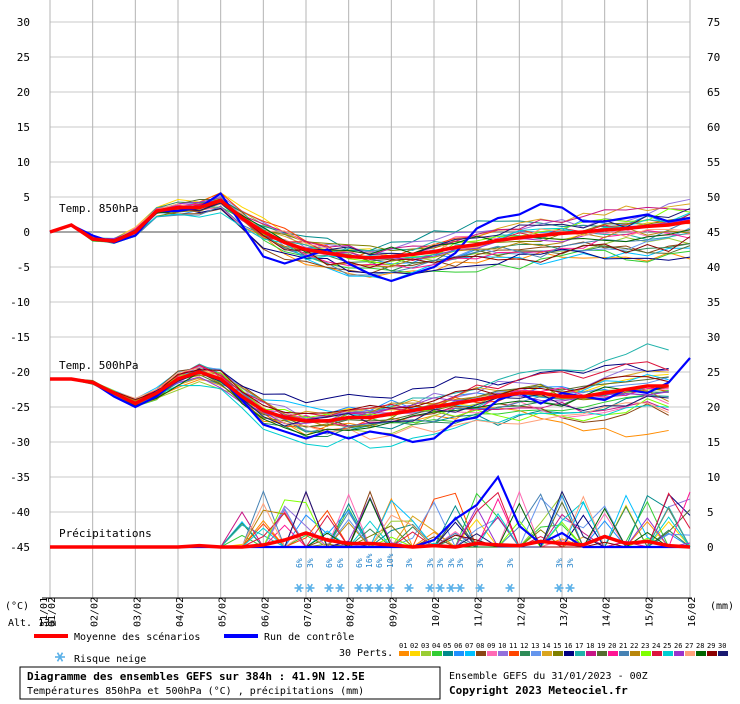 The height and width of the screenshot is (704, 740). I want to click on perturbation-number: 04, so click(436, 646).